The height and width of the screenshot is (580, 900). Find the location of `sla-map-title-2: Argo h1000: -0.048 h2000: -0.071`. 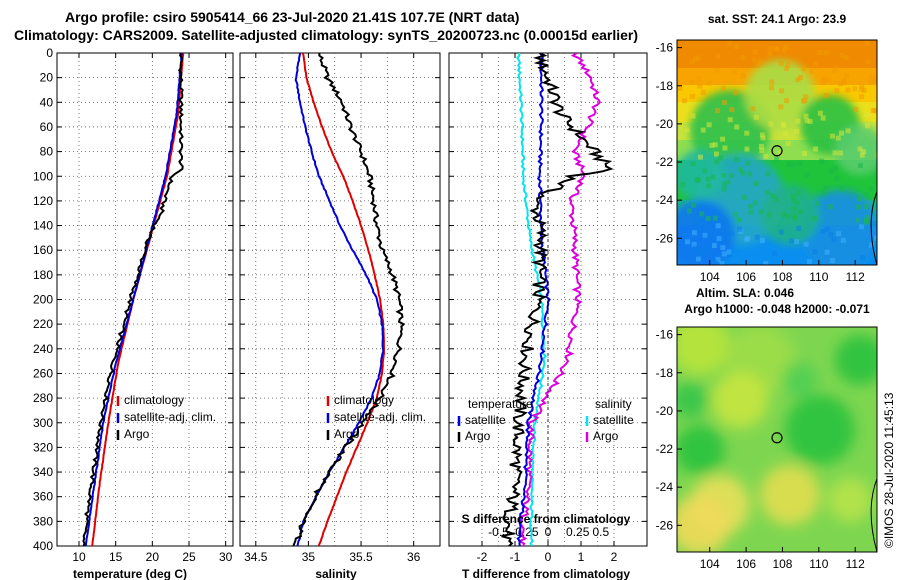

sla-map-title-2: Argo h1000: -0.048 h2000: -0.071 is located at coordinates (777, 309).